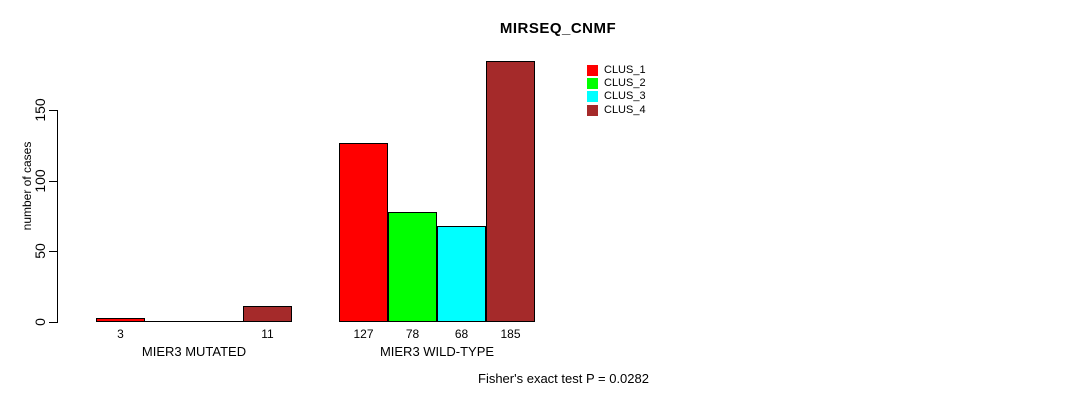 This screenshot has height=400, width=1090. I want to click on legend: CLUS_1 CLUS_2 CLUS_3 CLUS_4, so click(616, 90).